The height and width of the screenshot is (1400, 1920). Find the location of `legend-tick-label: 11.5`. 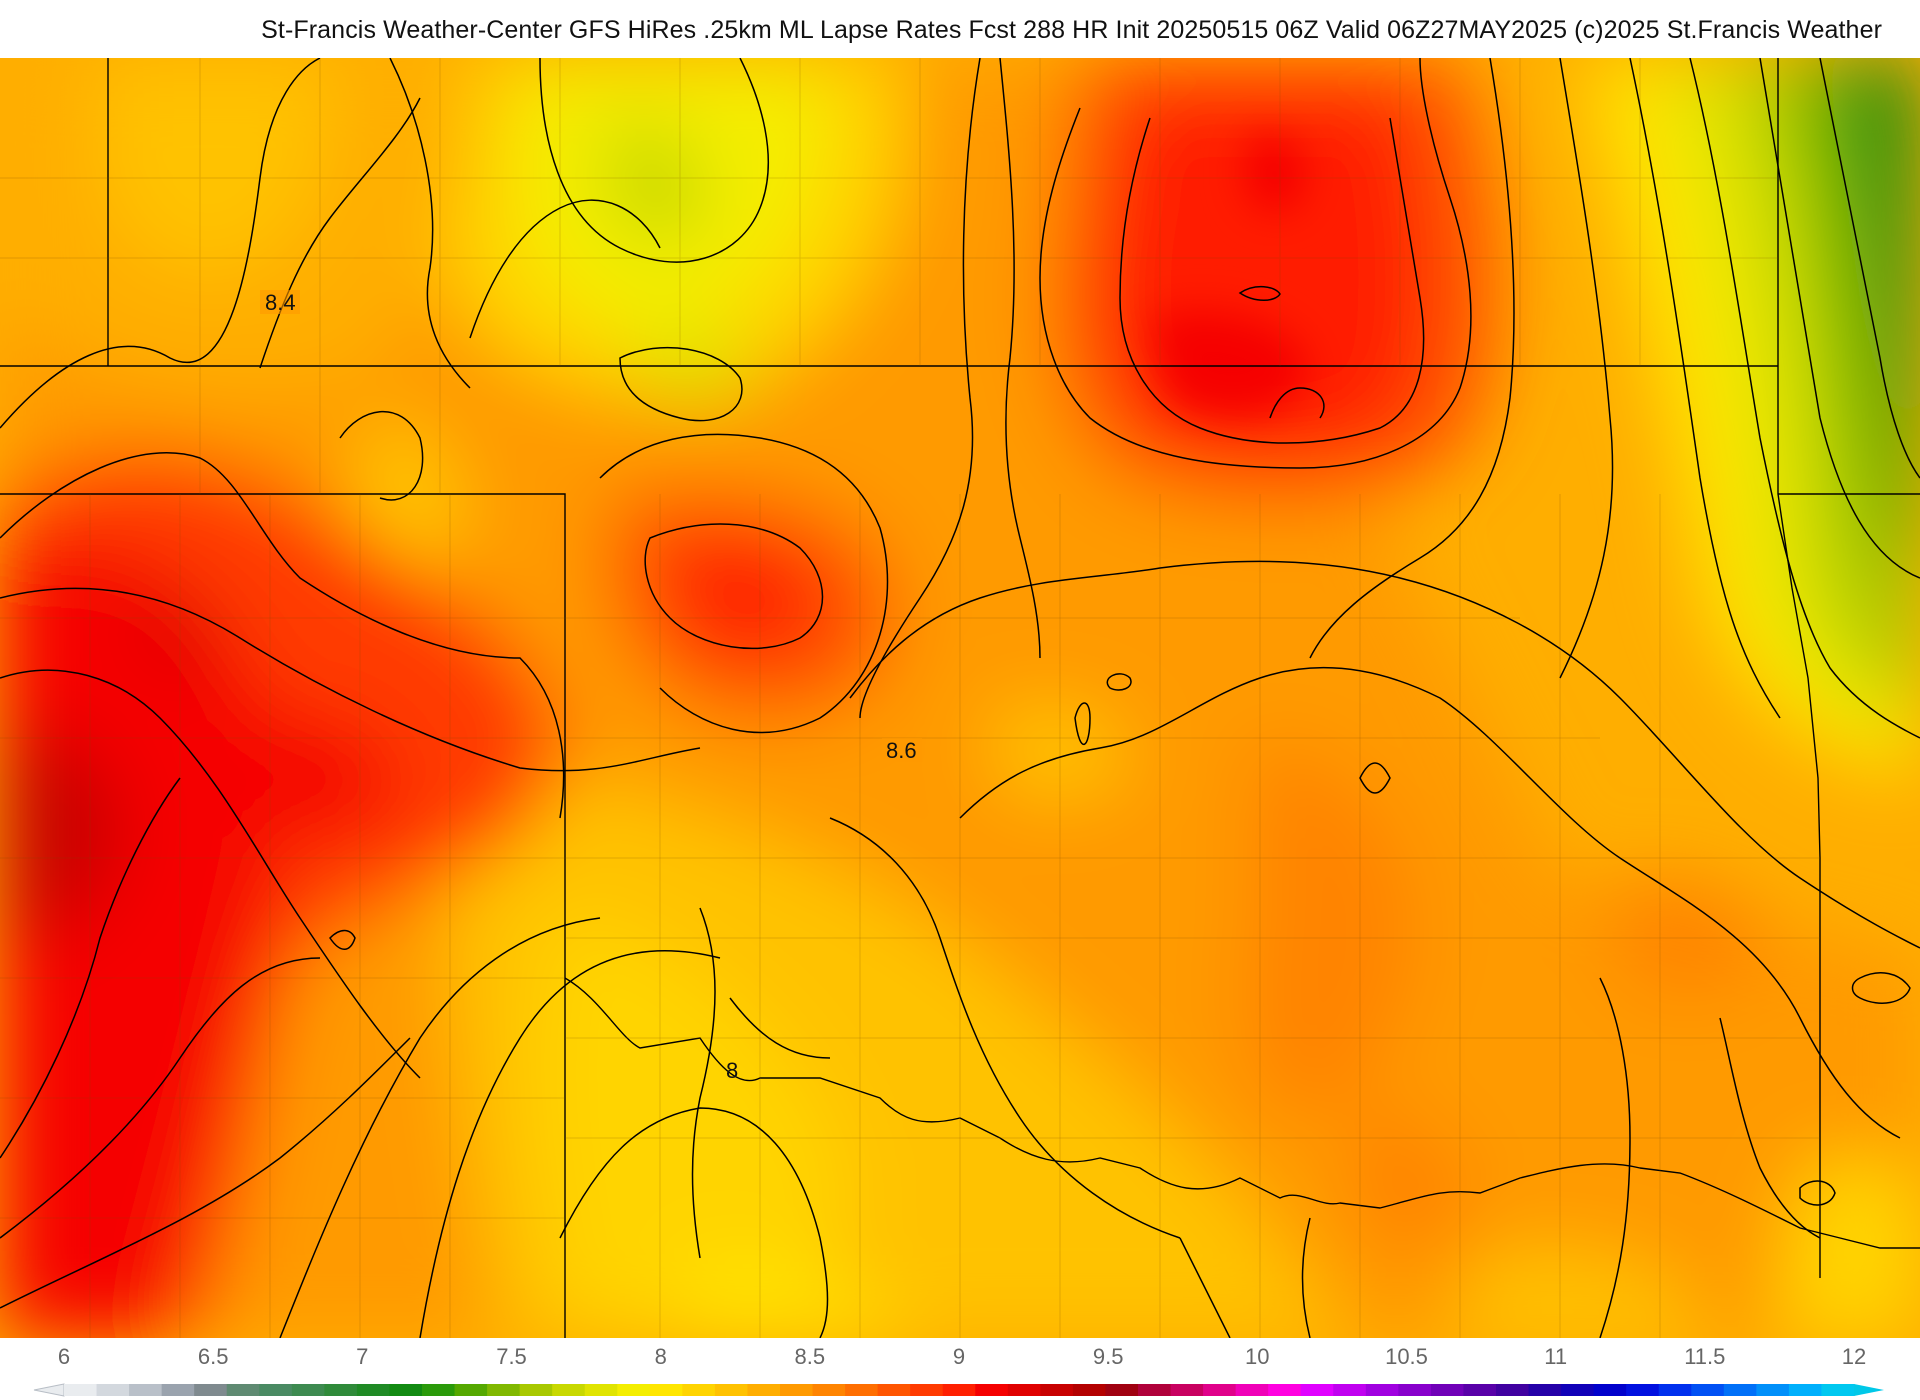

legend-tick-label: 11.5 is located at coordinates (1704, 1356).